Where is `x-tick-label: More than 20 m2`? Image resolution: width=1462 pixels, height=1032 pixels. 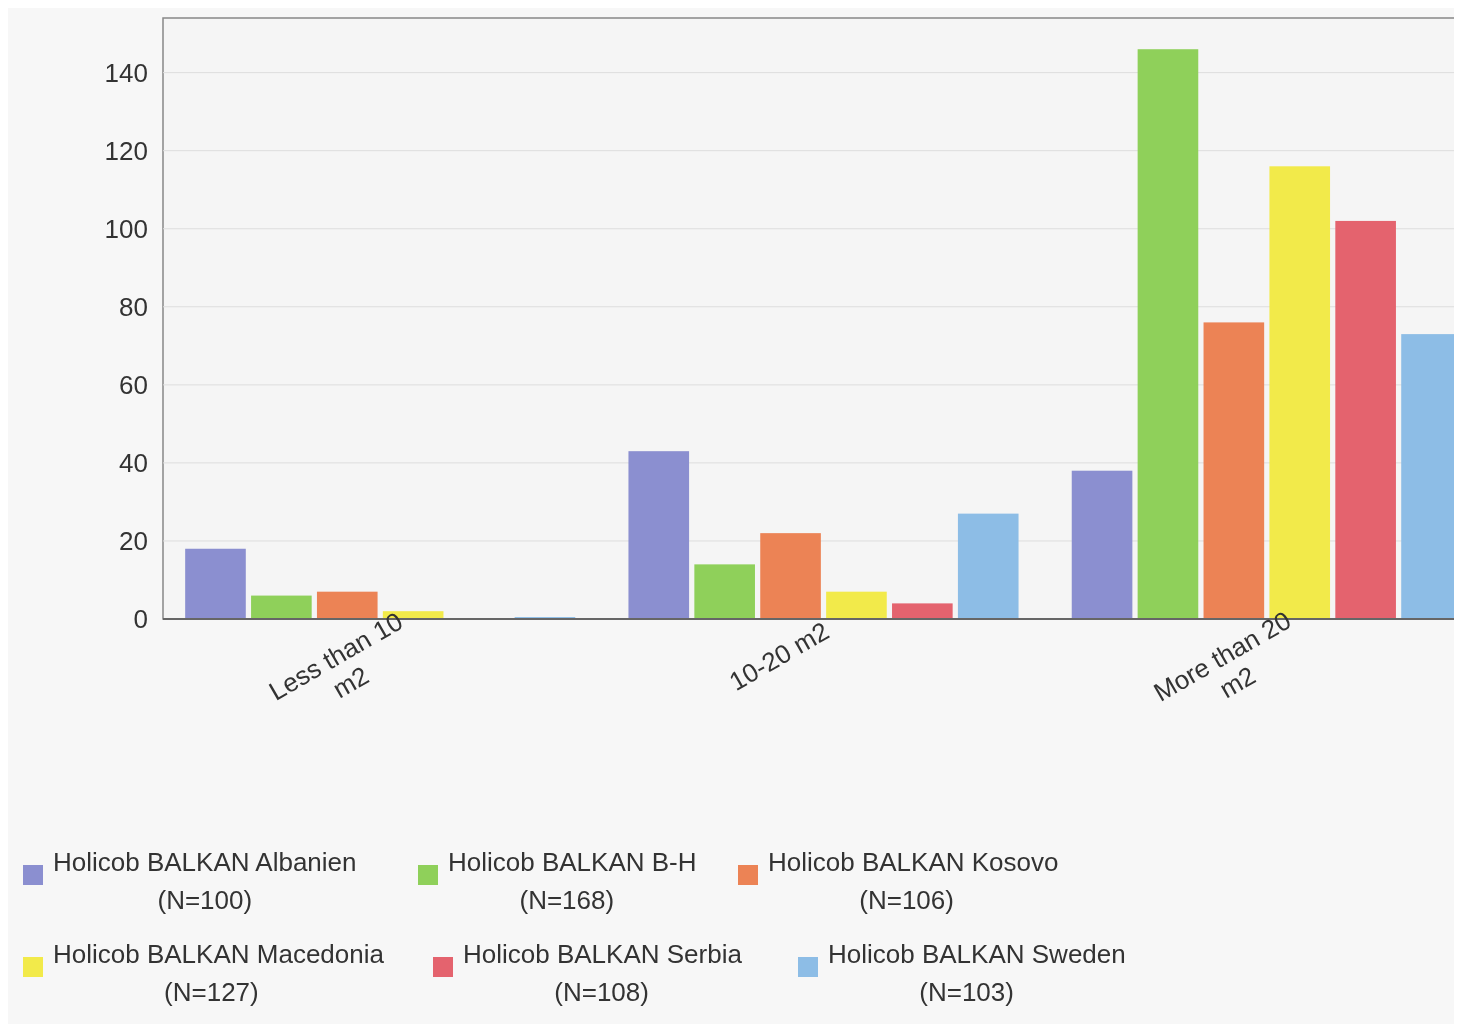
x-tick-label: More than 20 m2 is located at coordinates (1222, 656).